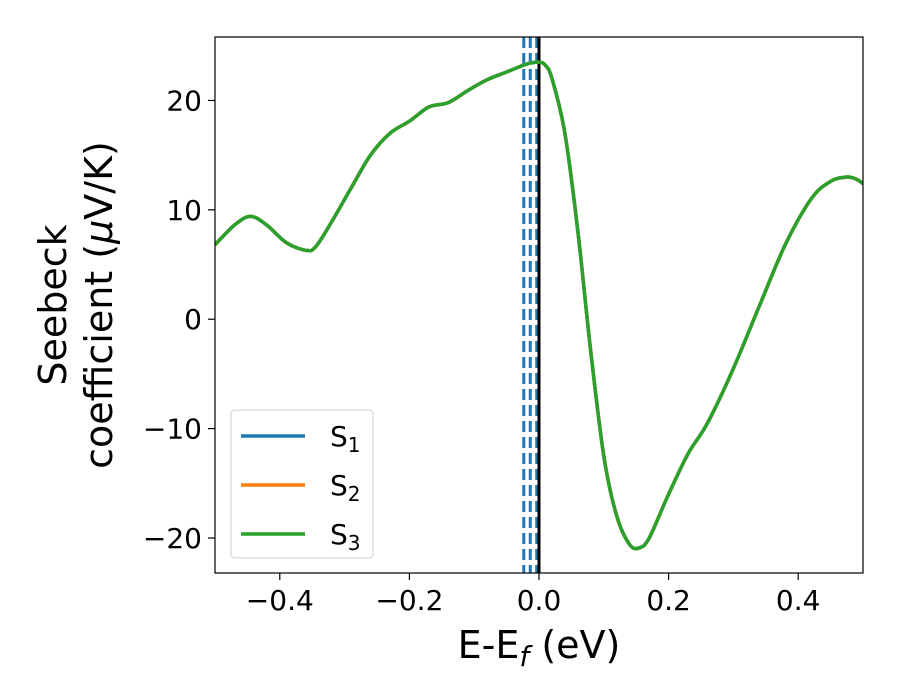 This screenshot has width=900, height=700. What do you see at coordinates (539, 648) in the screenshot?
I see `x-axis-label: E-Ef (eV)` at bounding box center [539, 648].